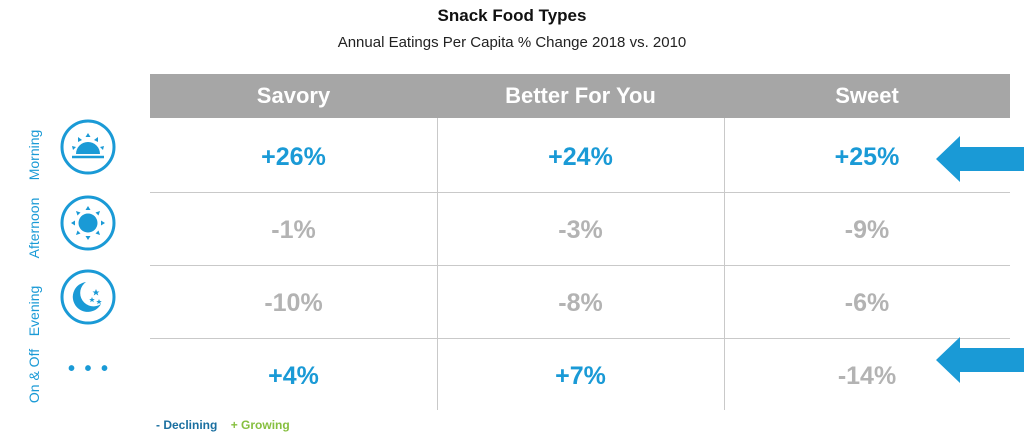 The width and height of the screenshot is (1024, 443). What do you see at coordinates (34, 155) in the screenshot?
I see `row-label-morning: Morning` at bounding box center [34, 155].